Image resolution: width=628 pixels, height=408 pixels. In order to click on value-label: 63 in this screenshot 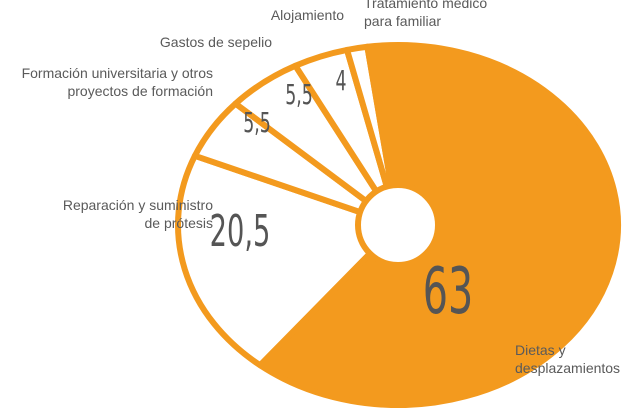, I will do `click(448, 291)`.